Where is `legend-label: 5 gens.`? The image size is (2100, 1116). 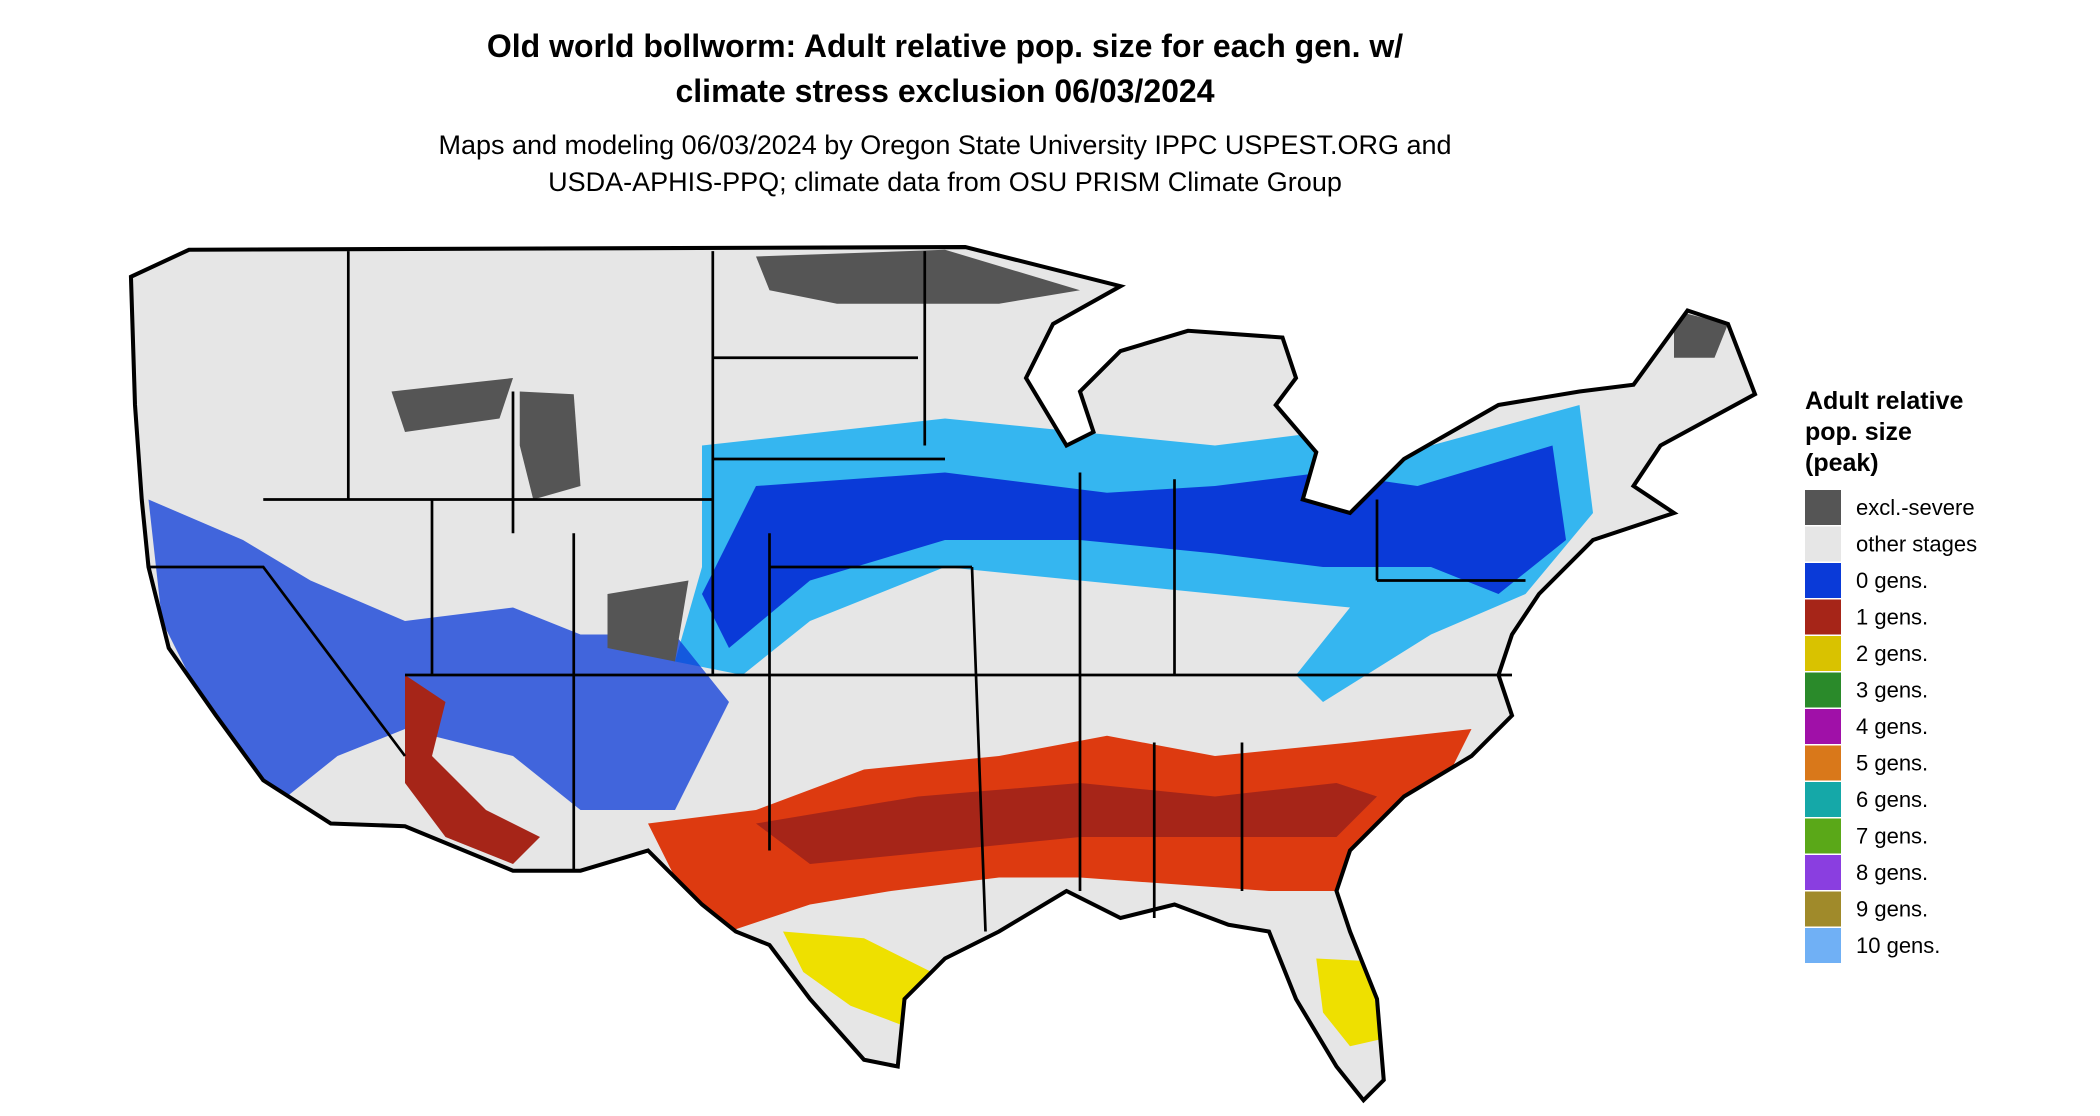 legend-label: 5 gens. is located at coordinates (1892, 763).